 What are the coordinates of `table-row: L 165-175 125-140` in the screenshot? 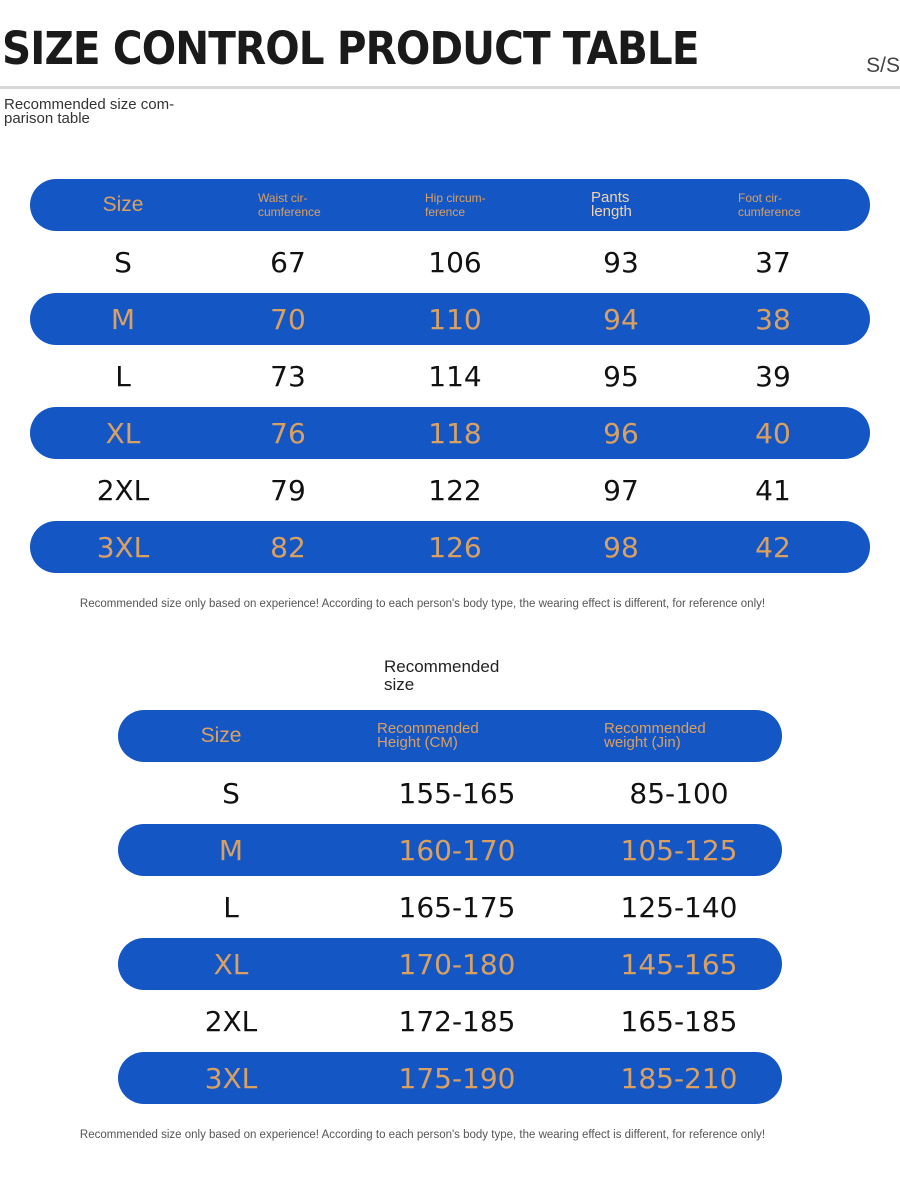 It's located at (450, 907).